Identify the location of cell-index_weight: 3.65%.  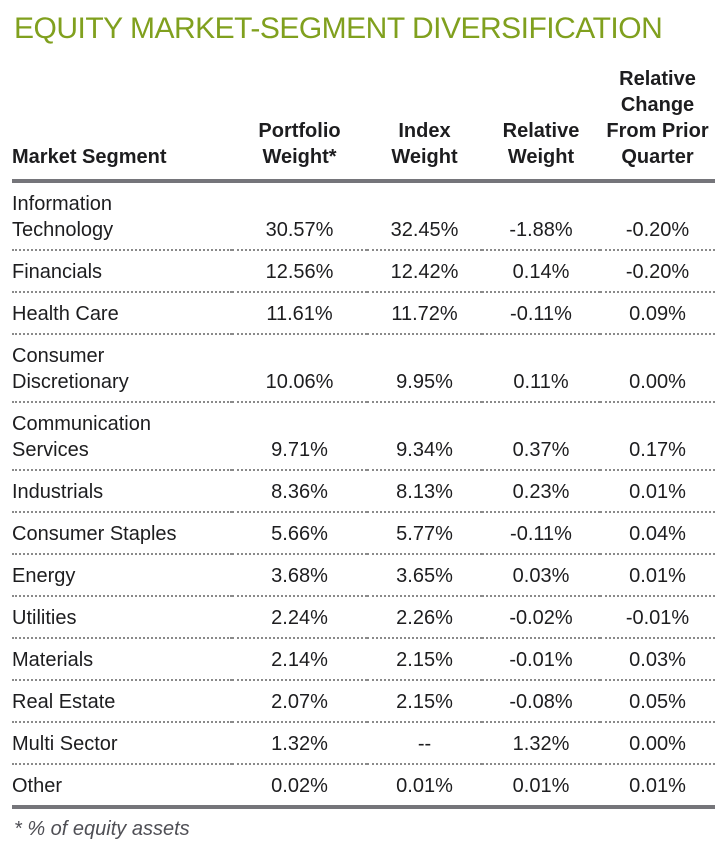
(424, 575).